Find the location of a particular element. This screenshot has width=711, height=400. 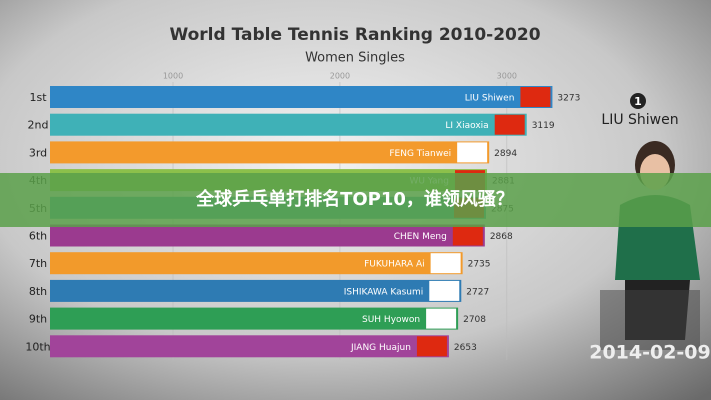

value-label: 3119 is located at coordinates (543, 126).